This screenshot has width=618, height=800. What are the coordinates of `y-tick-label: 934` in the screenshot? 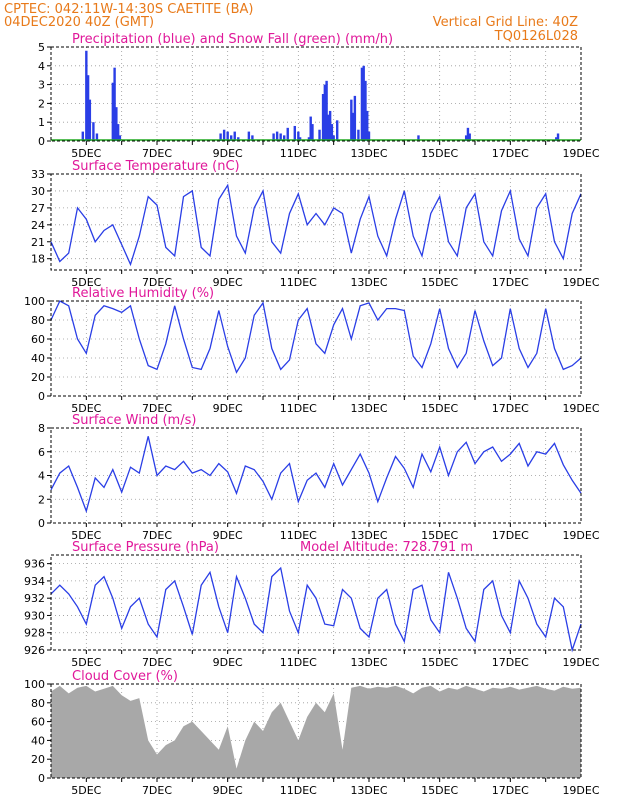 It's located at (34, 581).